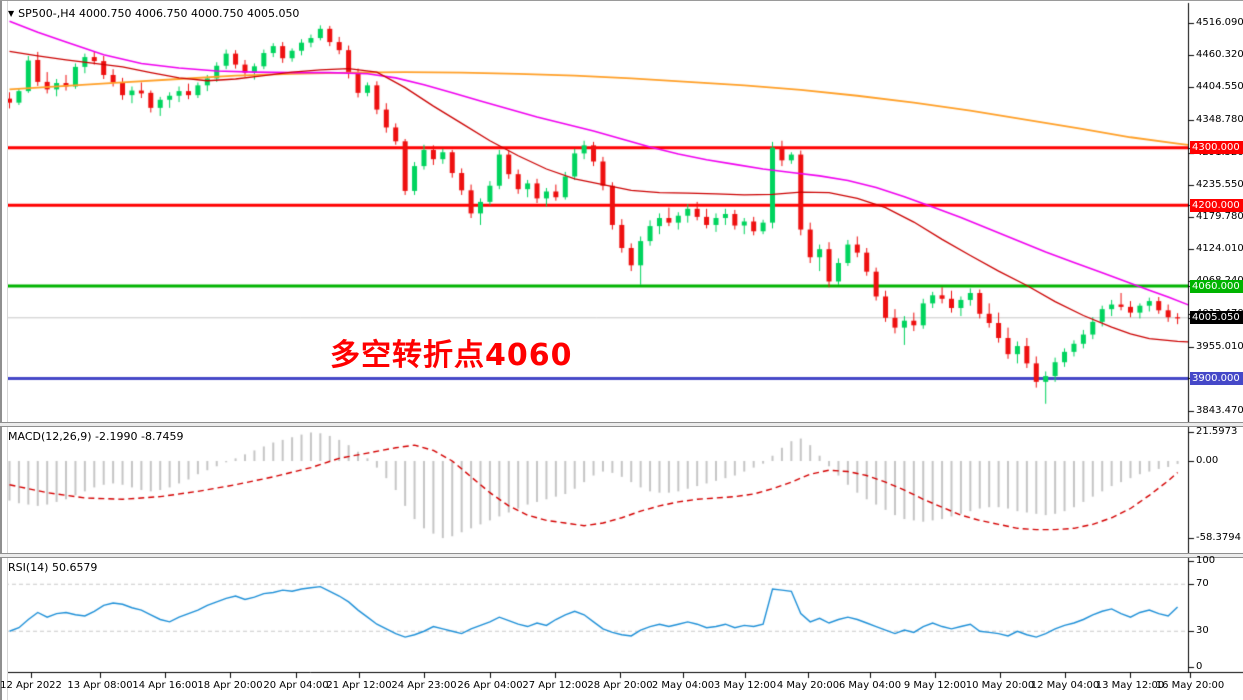 This screenshot has height=700, width=1243. I want to click on rsi-tick-label: 100, so click(1206, 560).